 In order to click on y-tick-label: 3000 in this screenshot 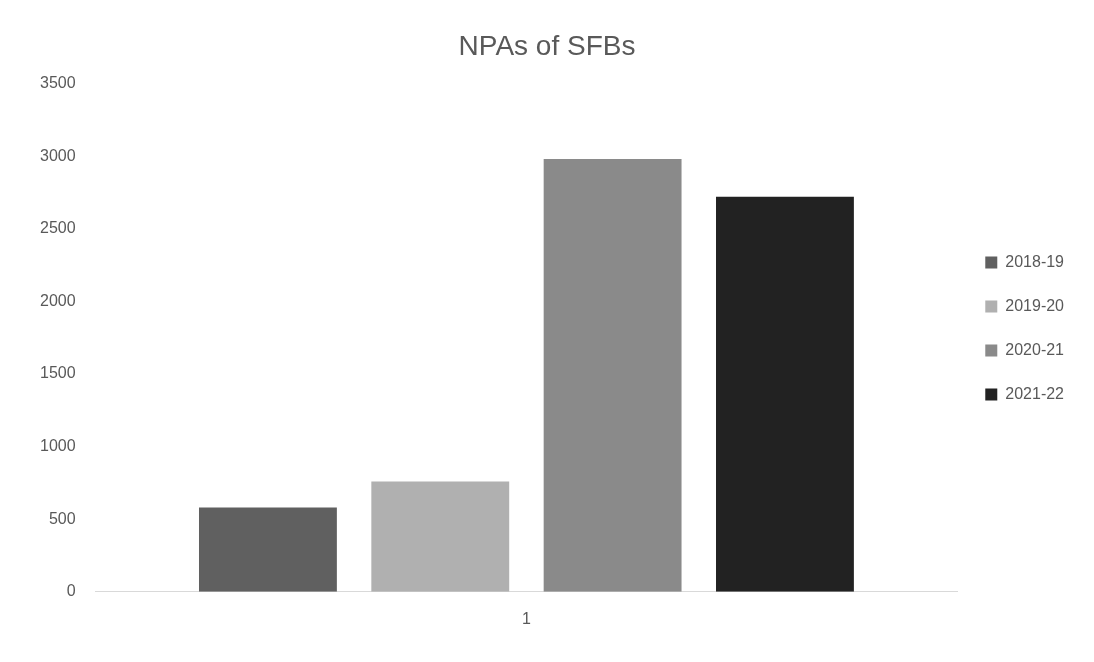, I will do `click(58, 155)`.